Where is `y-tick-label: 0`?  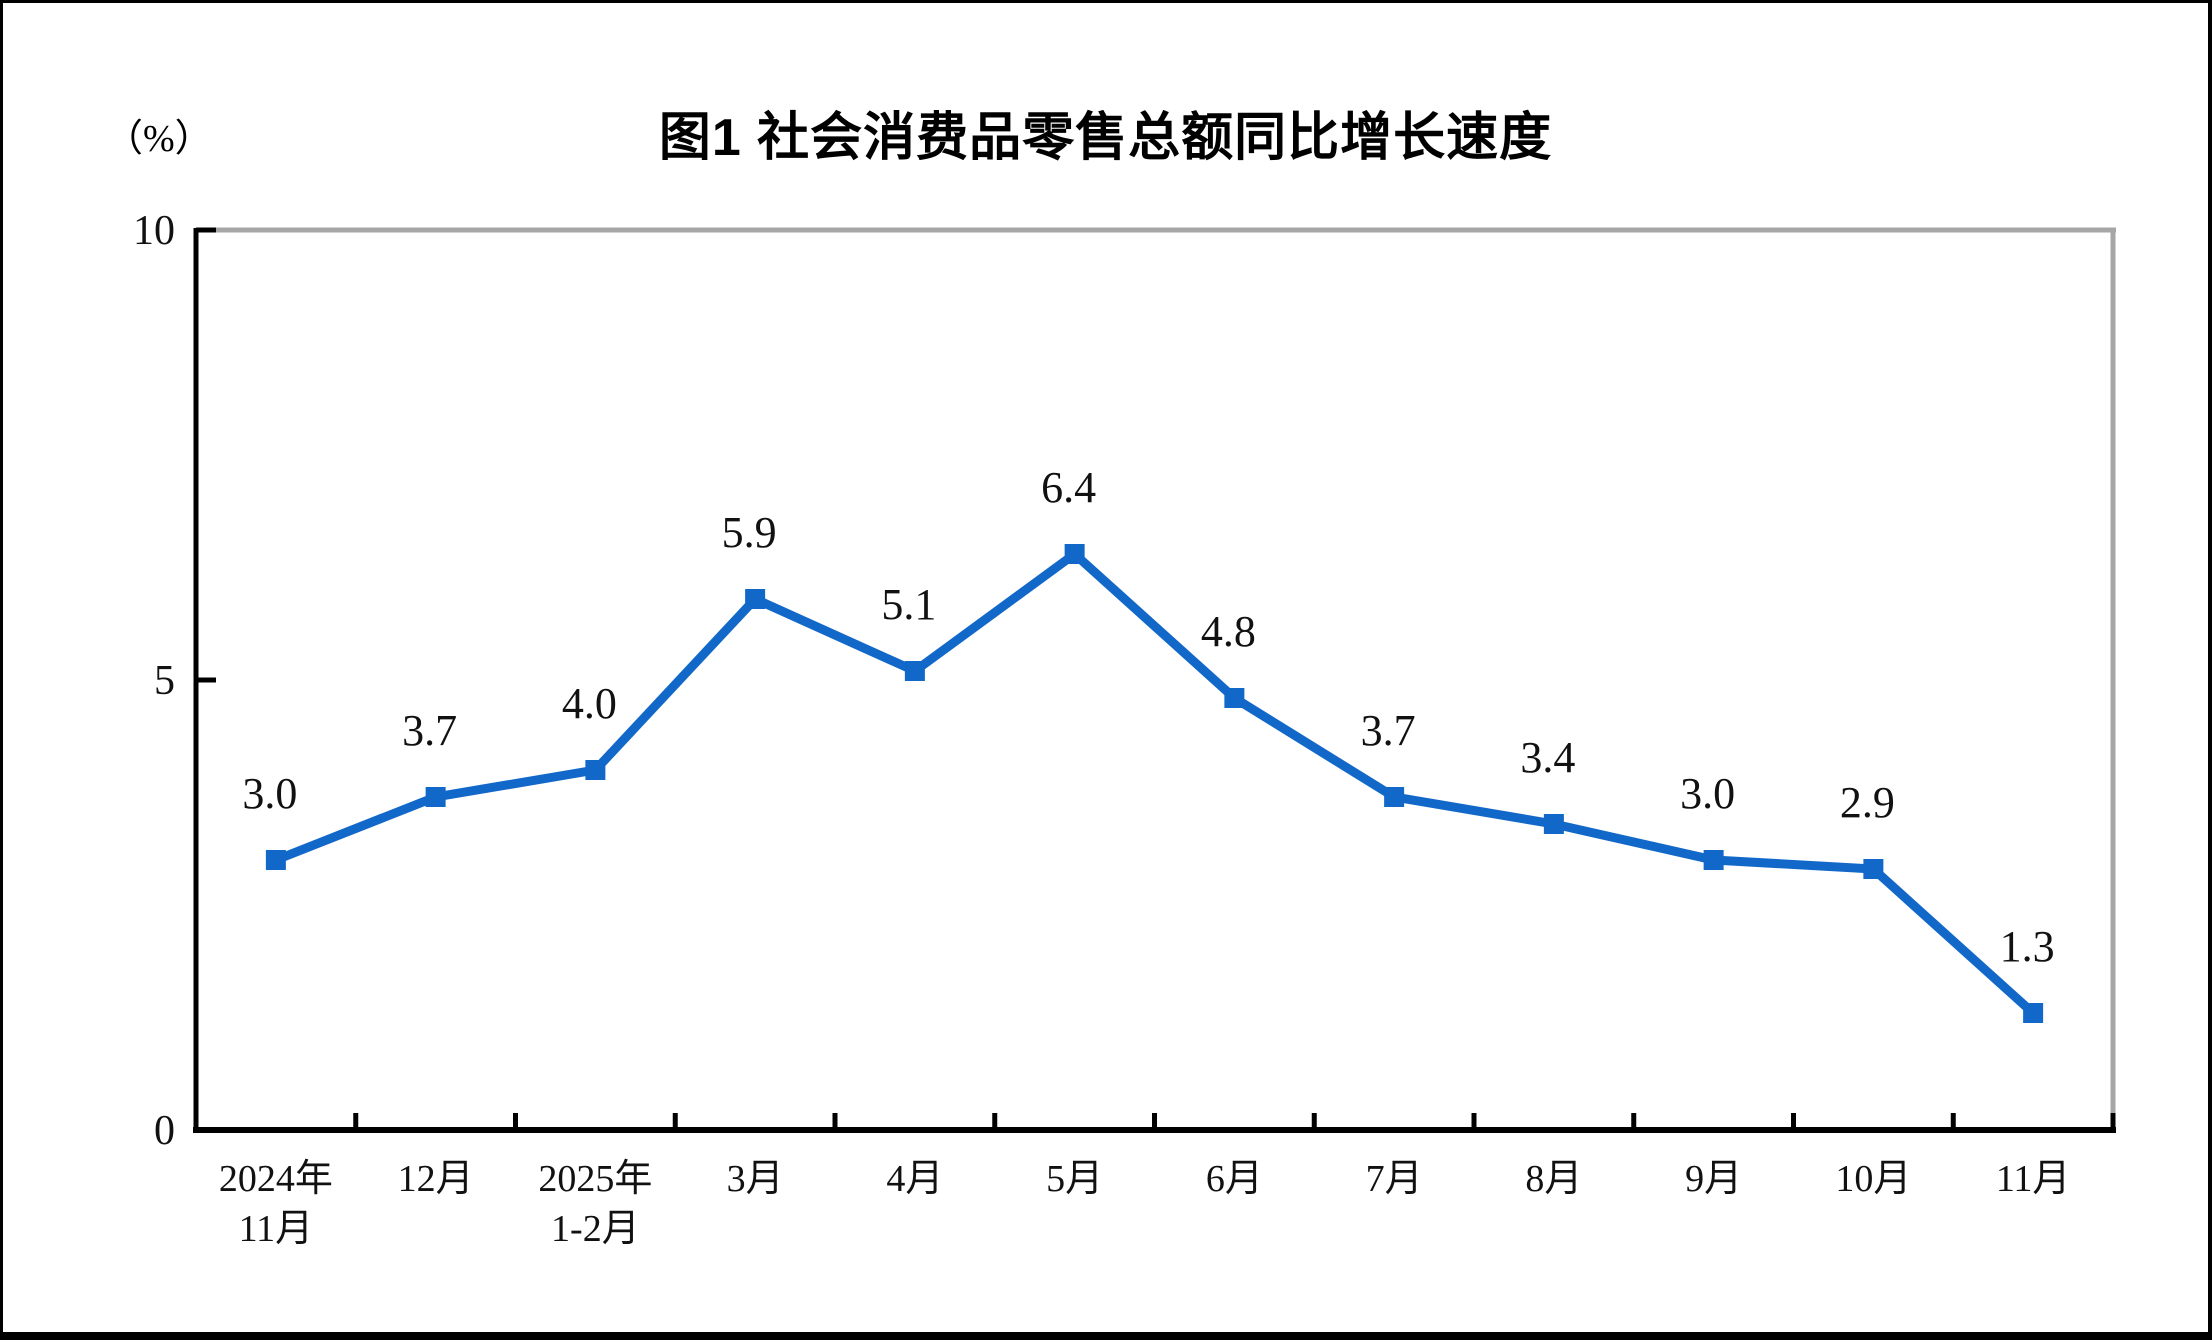 y-tick-label: 0 is located at coordinates (164, 1131).